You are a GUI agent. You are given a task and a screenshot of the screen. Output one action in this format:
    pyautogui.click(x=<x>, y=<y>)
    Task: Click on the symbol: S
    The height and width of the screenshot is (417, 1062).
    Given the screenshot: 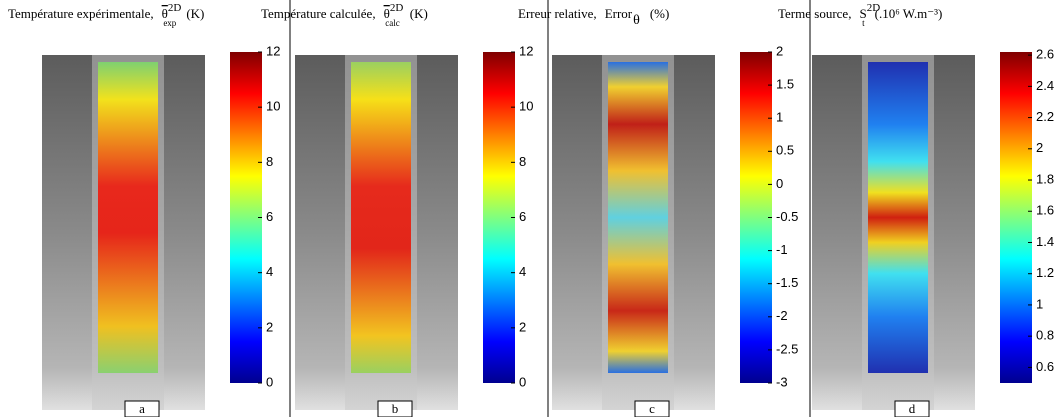 What is the action you would take?
    pyautogui.click(x=862, y=13)
    